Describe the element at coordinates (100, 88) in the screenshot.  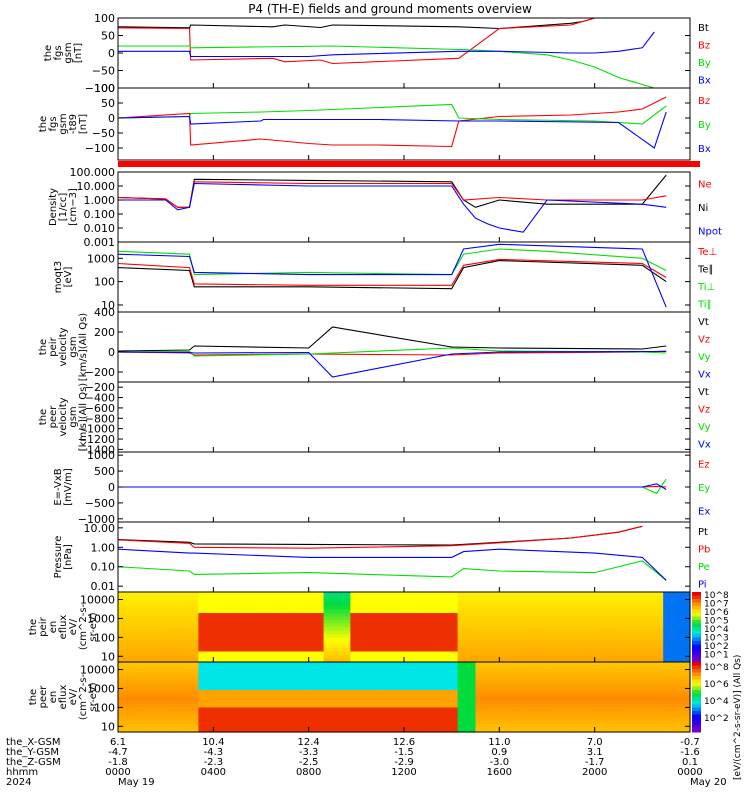
I see `y-tick-label: −100` at that location.